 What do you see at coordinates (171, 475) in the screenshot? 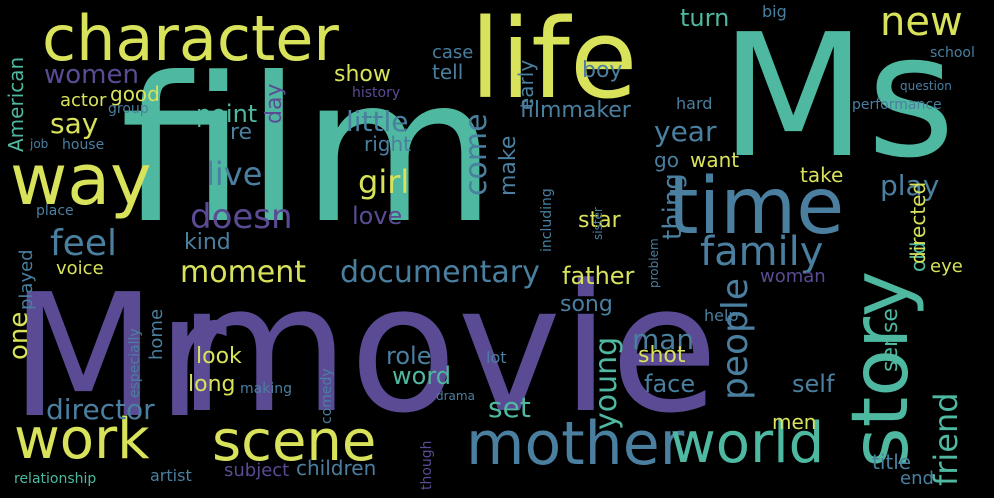
I see `word-artist: artist` at bounding box center [171, 475].